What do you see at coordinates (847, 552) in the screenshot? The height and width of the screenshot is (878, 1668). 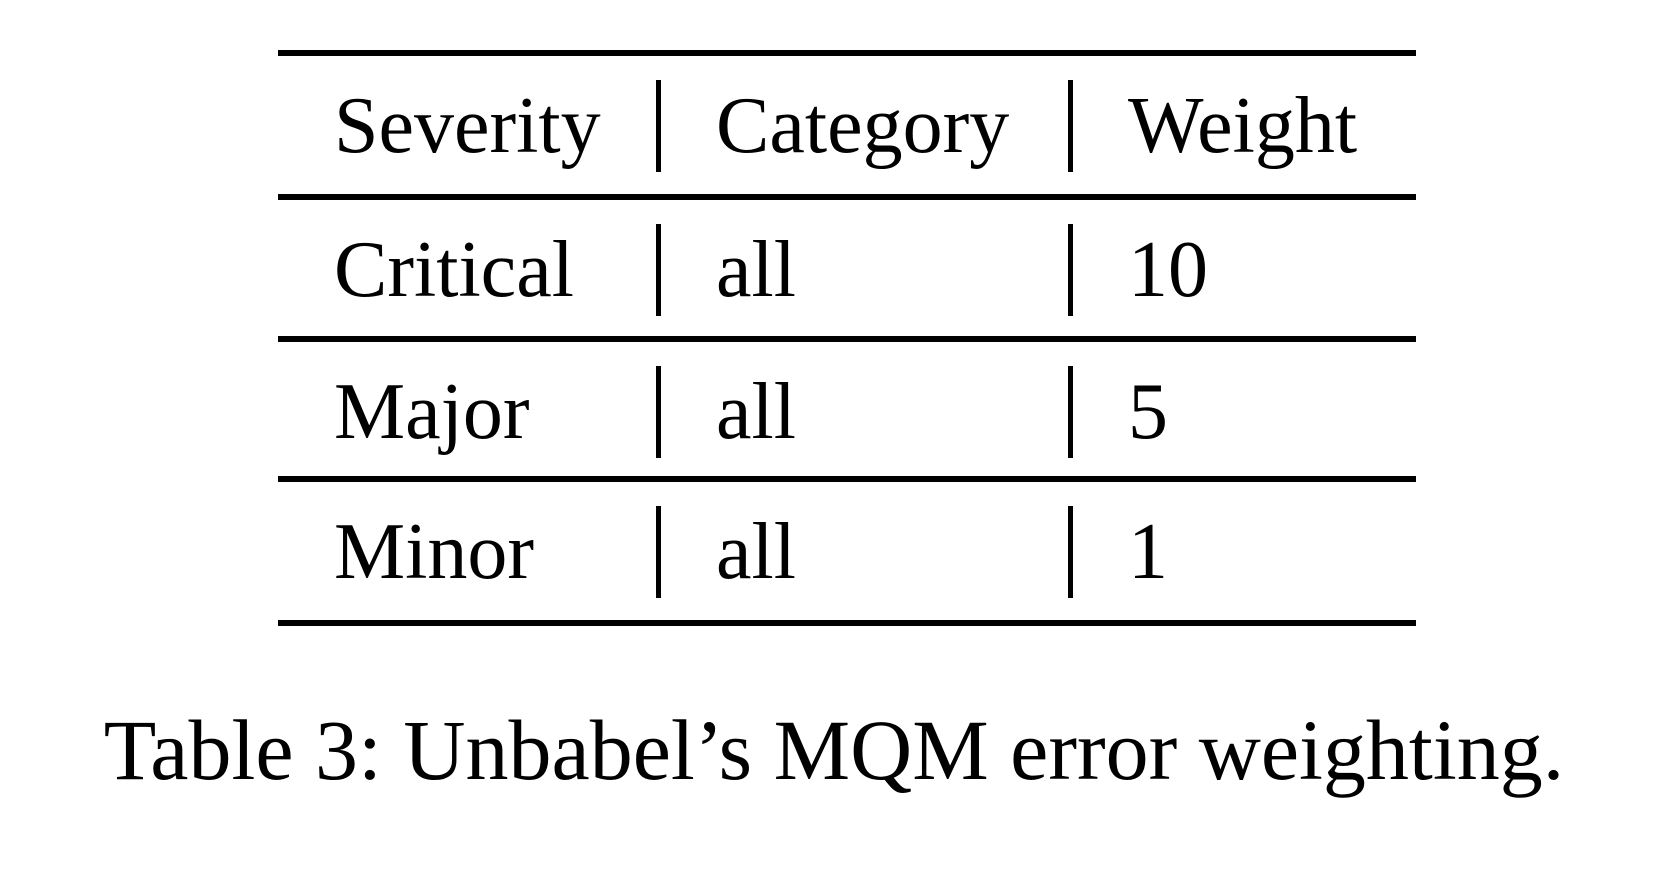 I see `table-row: Minor all 1` at bounding box center [847, 552].